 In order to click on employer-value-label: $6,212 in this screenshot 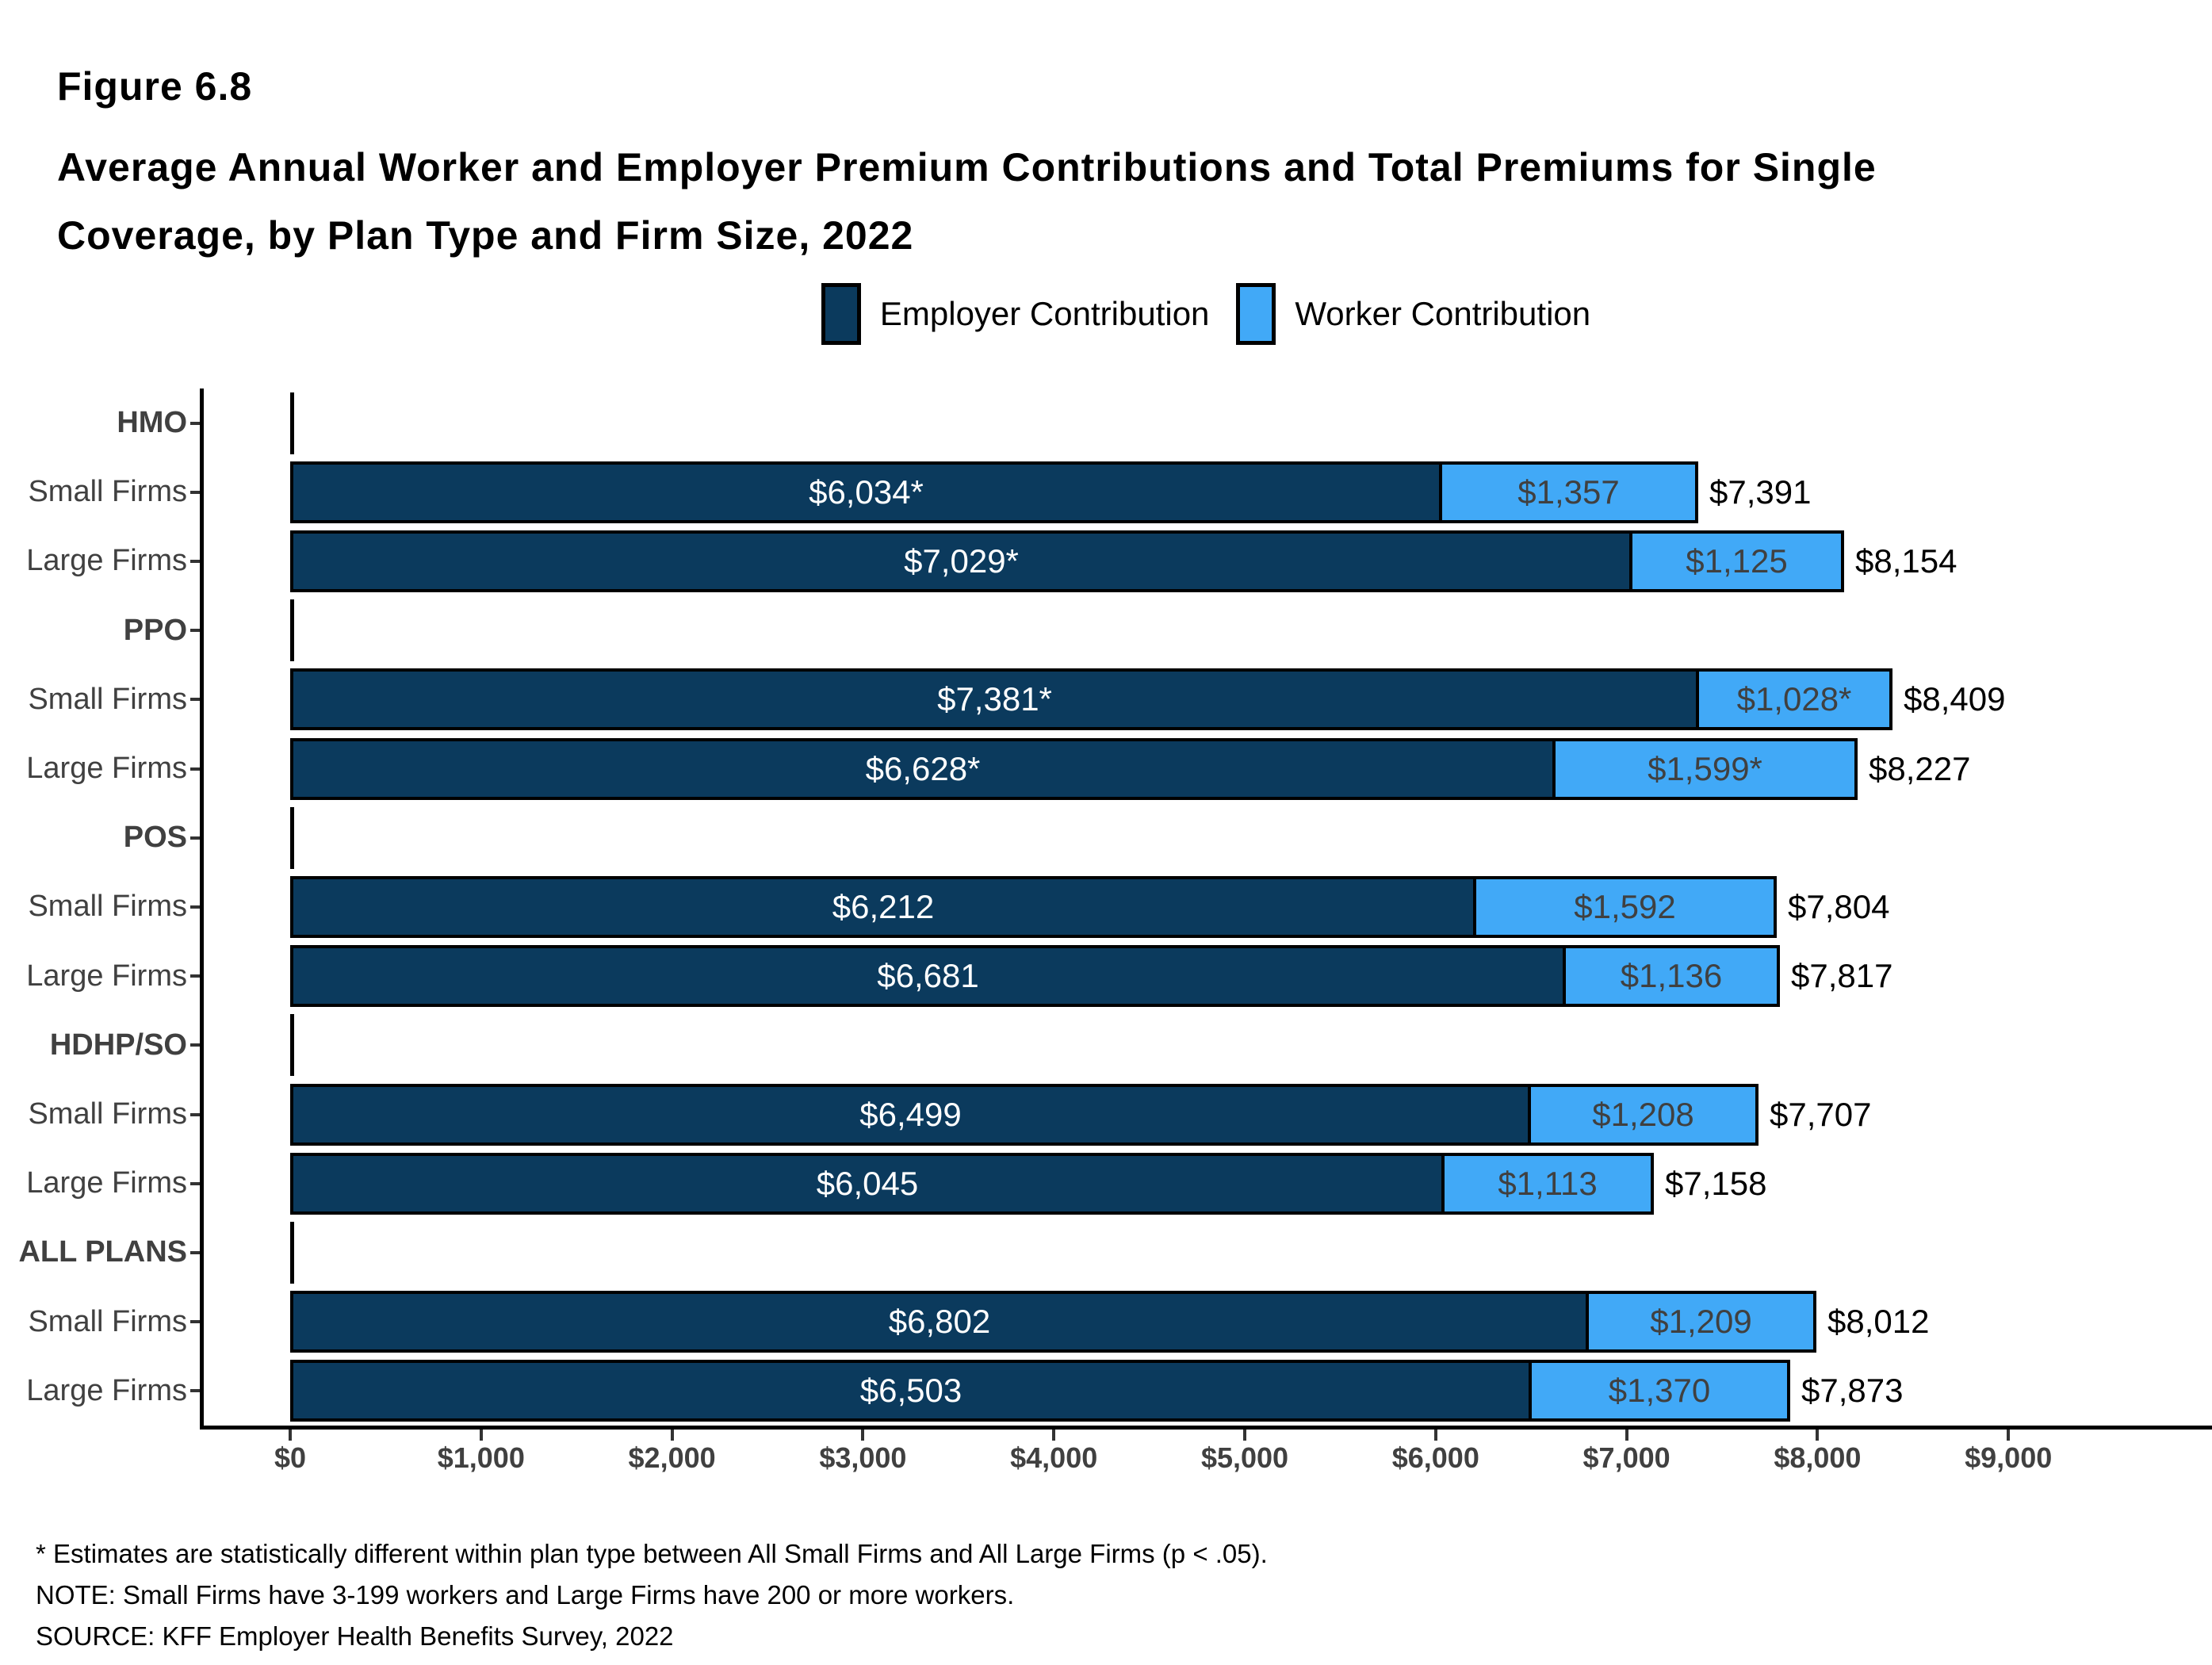, I will do `click(883, 906)`.